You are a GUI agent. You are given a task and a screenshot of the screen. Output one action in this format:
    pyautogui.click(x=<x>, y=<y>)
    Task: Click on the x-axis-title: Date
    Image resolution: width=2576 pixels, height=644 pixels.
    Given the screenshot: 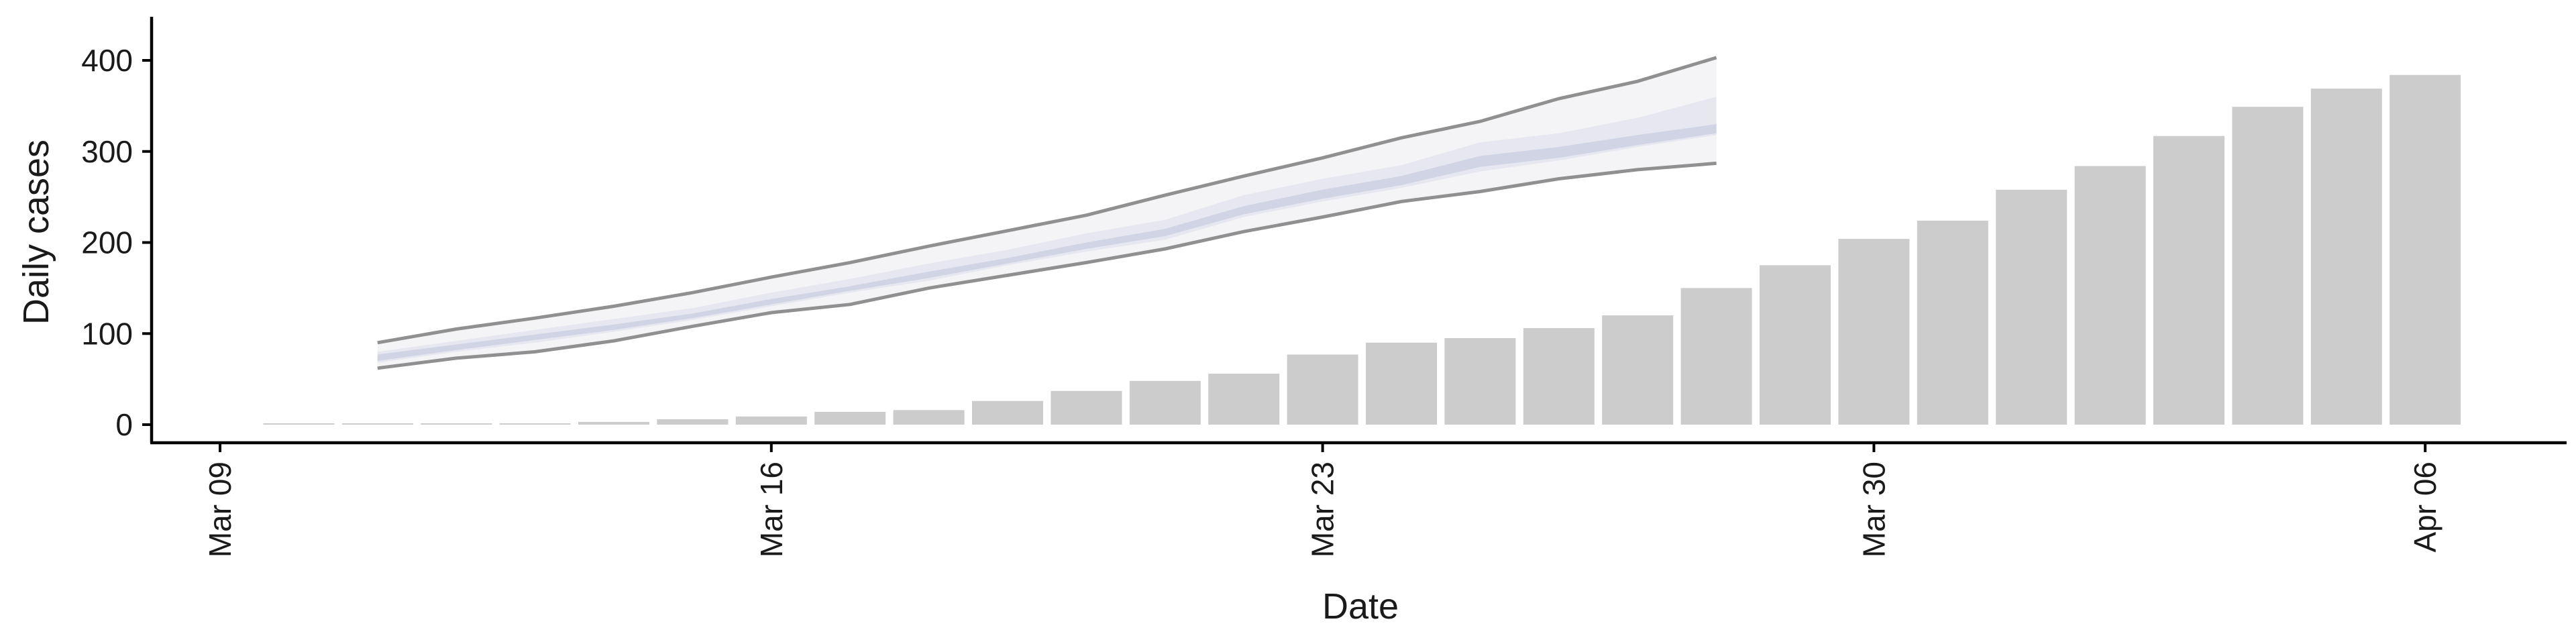 What is the action you would take?
    pyautogui.click(x=1360, y=606)
    